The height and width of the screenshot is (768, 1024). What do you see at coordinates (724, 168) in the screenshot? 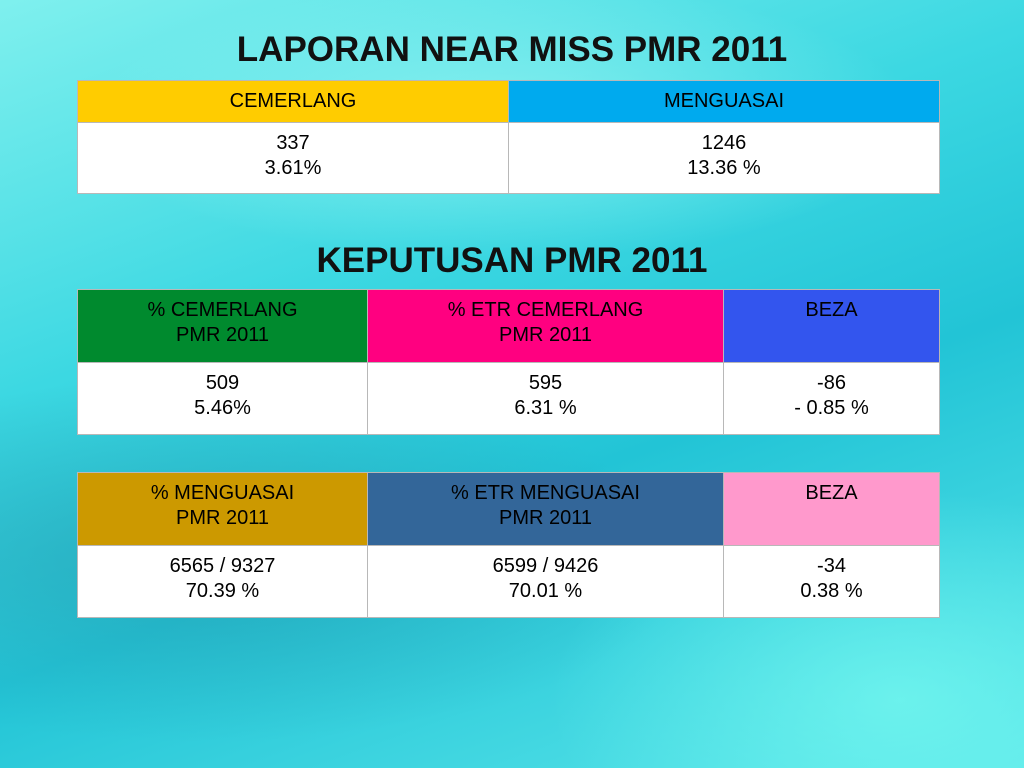
I see `cell-line: 13.36 %` at bounding box center [724, 168].